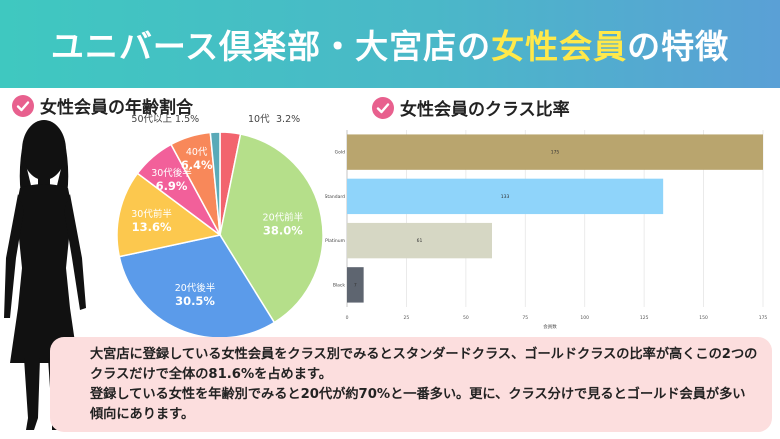 The height and width of the screenshot is (439, 780). What do you see at coordinates (763, 318) in the screenshot?
I see `x-tick-label: 175` at bounding box center [763, 318].